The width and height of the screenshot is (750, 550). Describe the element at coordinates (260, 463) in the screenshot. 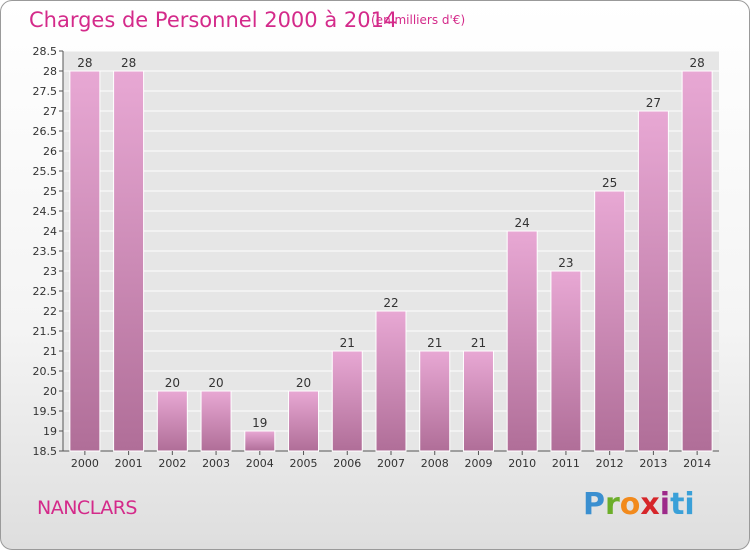

I see `x-tick-label: 2004` at that location.